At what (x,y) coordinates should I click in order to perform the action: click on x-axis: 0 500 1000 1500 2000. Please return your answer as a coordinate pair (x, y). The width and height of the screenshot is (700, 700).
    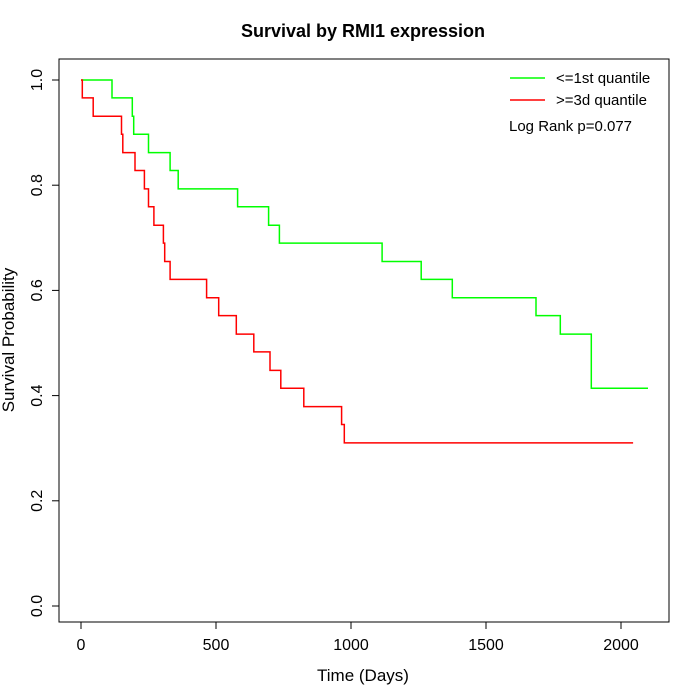
    Looking at the image, I should click on (358, 637).